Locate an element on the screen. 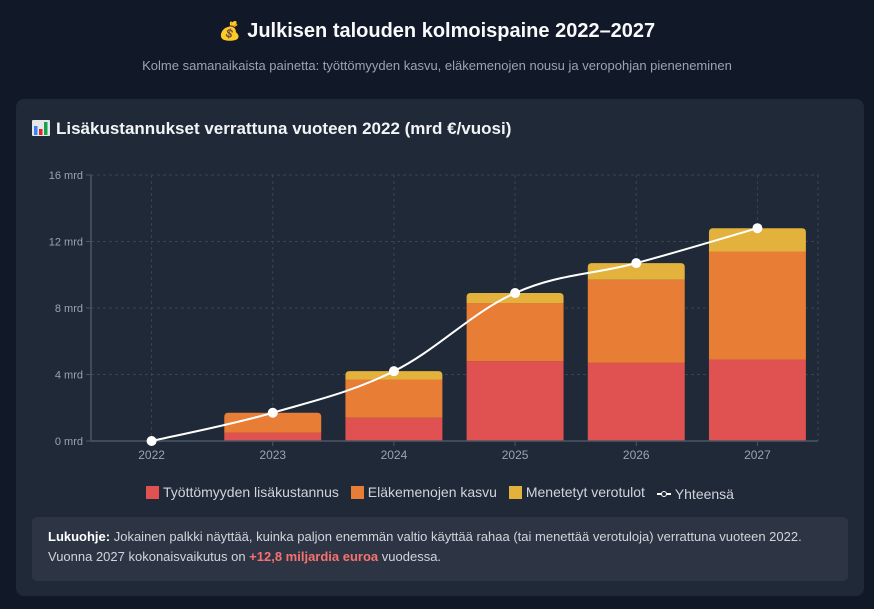 This screenshot has width=874, height=609. x-tick-label: 2022 is located at coordinates (151, 455).